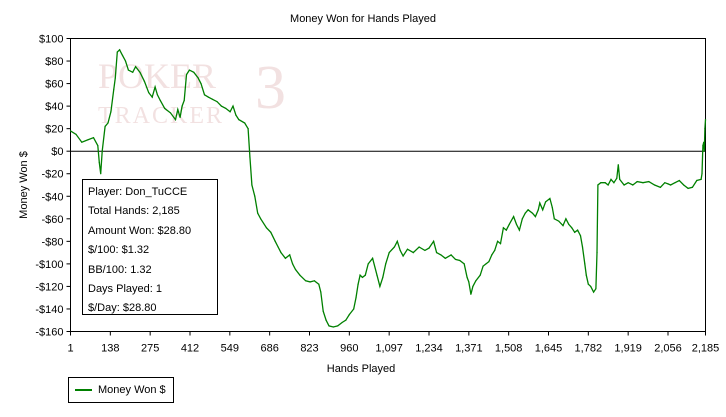 The image size is (726, 417). I want to click on y-tick-label: -$60, so click(52, 220).